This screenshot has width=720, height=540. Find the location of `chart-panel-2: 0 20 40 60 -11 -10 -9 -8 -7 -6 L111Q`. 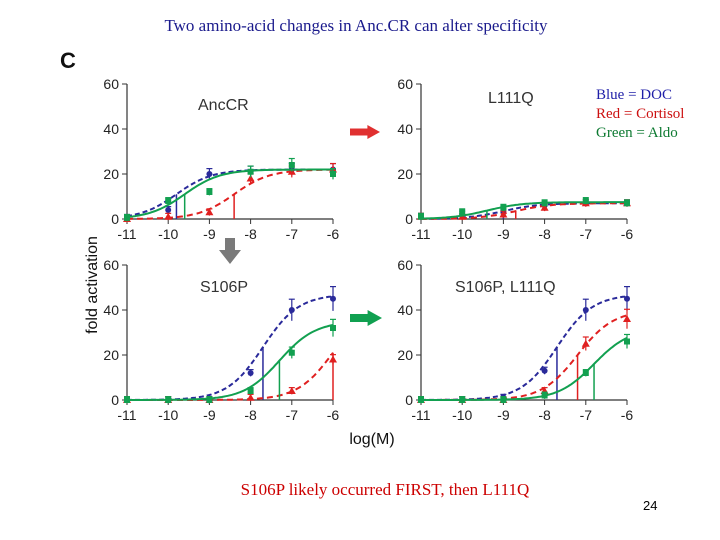

chart-panel-2: 0 20 40 60 -11 -10 -9 -8 -7 -6 L111Q is located at coordinates (515, 159).